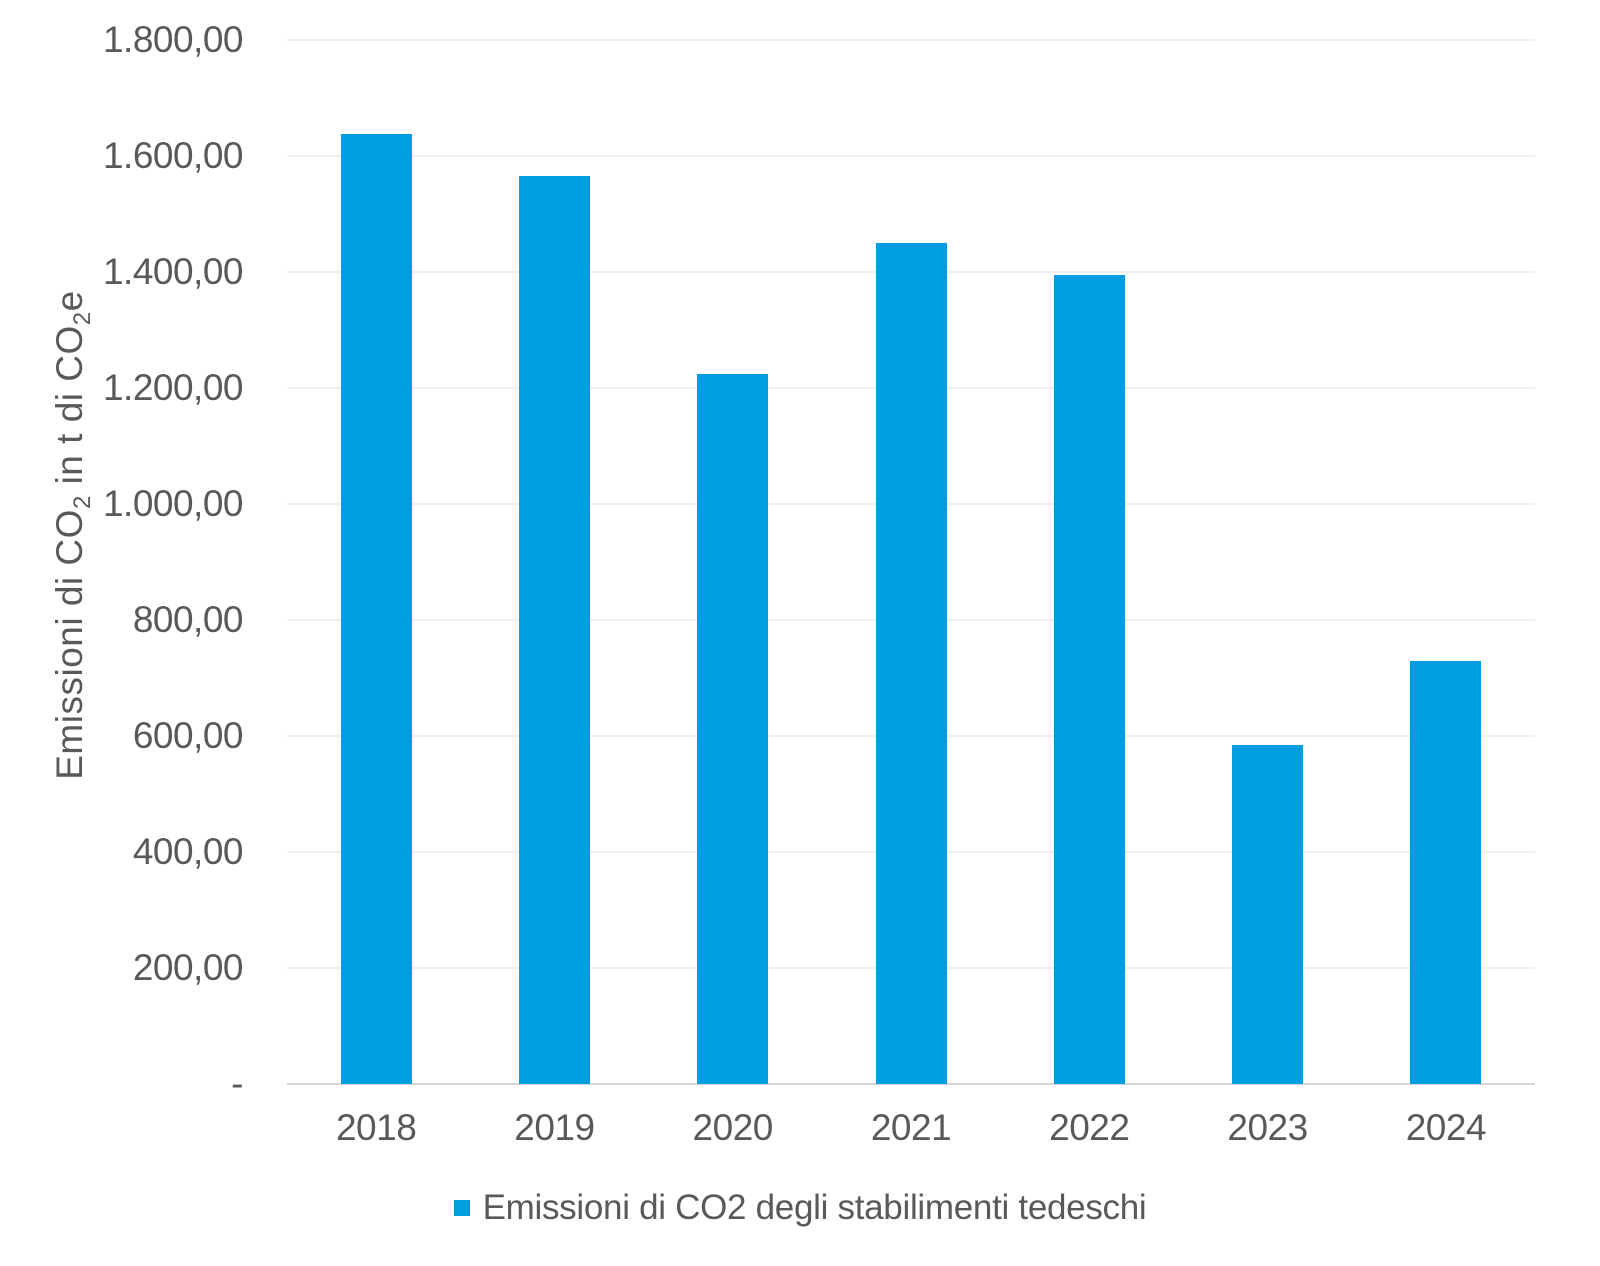 Image resolution: width=1600 pixels, height=1266 pixels. Describe the element at coordinates (911, 1084) in the screenshot. I see `x-axis-line` at that location.